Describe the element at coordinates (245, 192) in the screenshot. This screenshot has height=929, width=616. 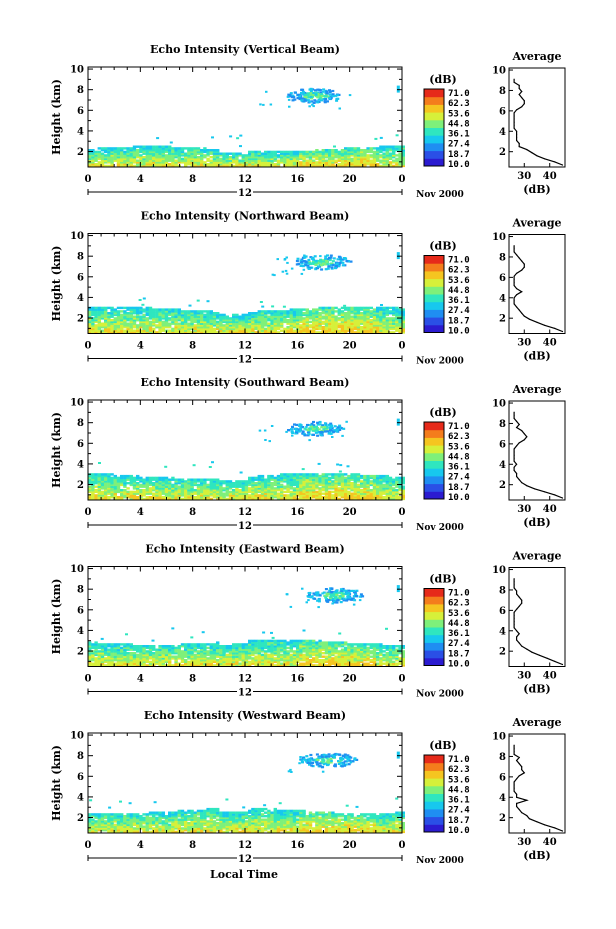
I see `day-marker-bg` at that location.